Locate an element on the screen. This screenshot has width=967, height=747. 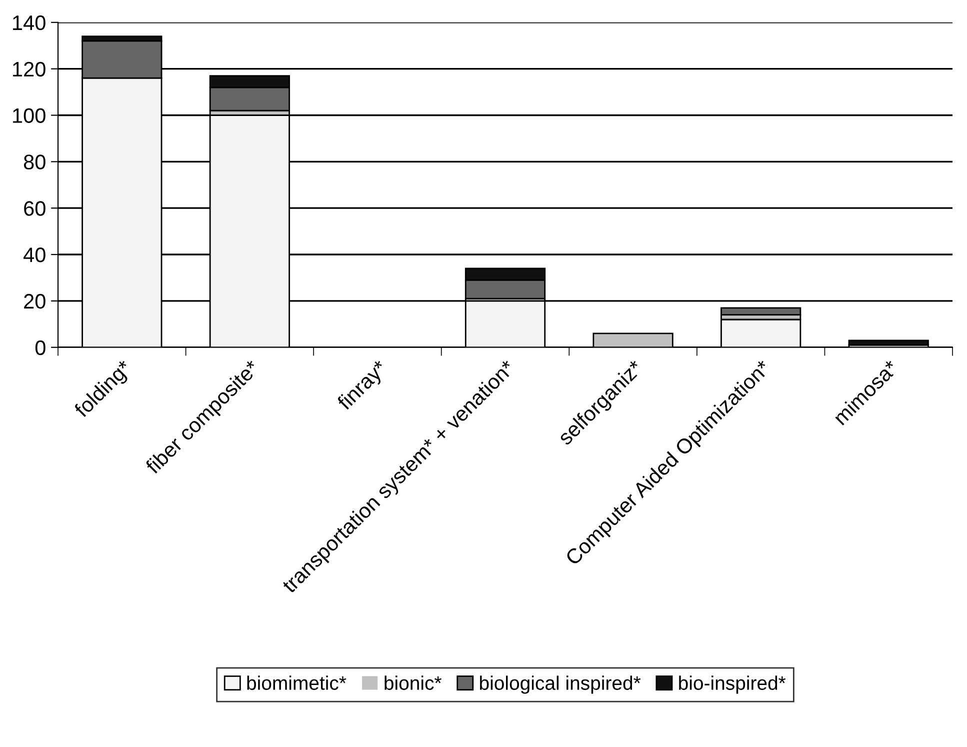
y-tick-label: 20 is located at coordinates (35, 301).